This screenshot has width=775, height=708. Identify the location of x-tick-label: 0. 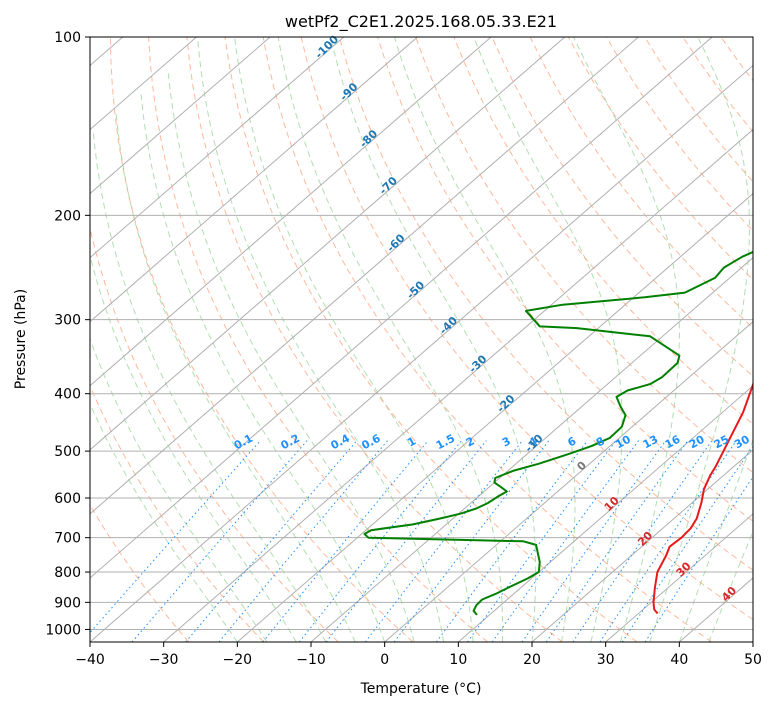
(384, 660).